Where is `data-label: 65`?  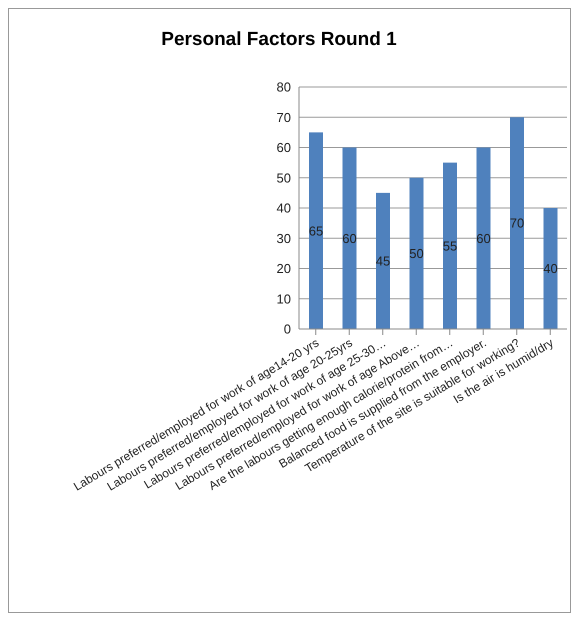
data-label: 65 is located at coordinates (316, 230).